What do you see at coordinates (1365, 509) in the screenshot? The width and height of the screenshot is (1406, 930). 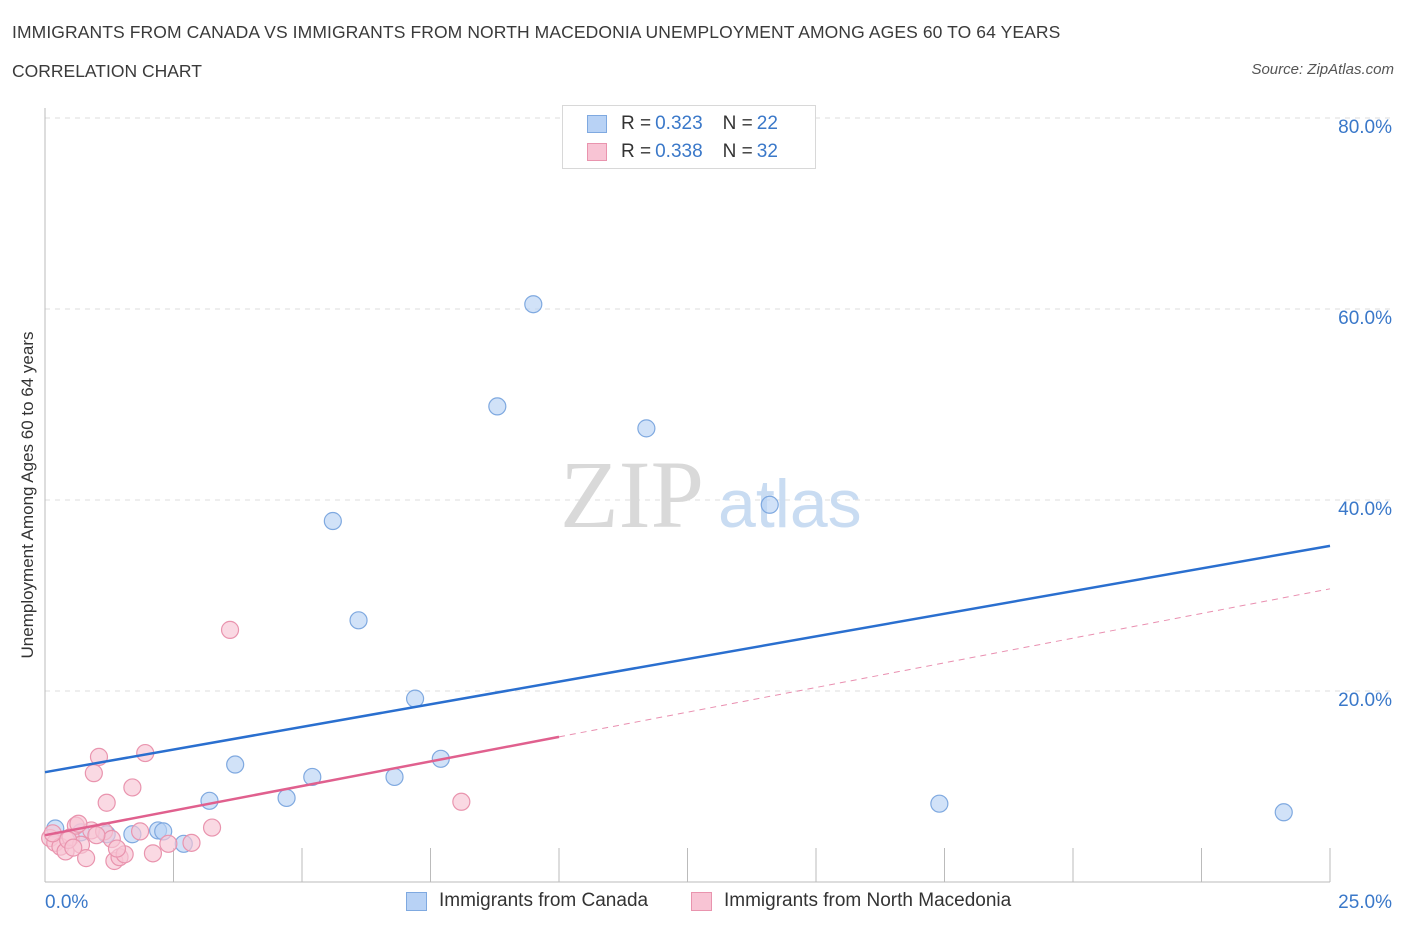 I see `y-tick-label-1: 40.0%` at bounding box center [1365, 509].